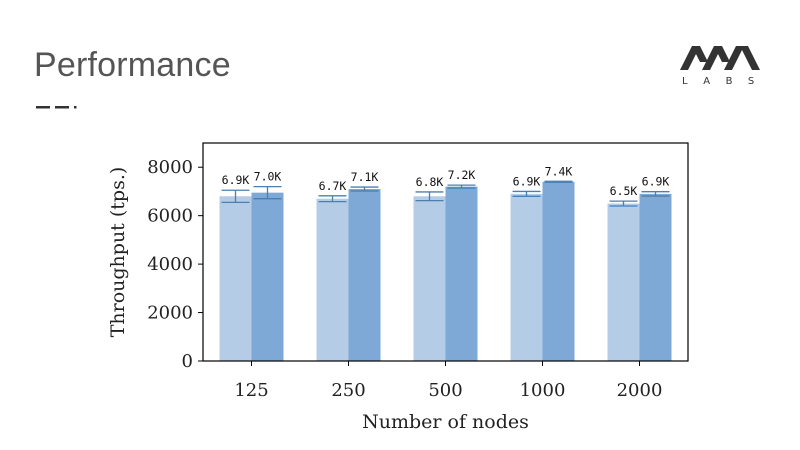 This screenshot has width=800, height=450. Describe the element at coordinates (640, 390) in the screenshot. I see `x-tick-label-2000: 2000` at that location.